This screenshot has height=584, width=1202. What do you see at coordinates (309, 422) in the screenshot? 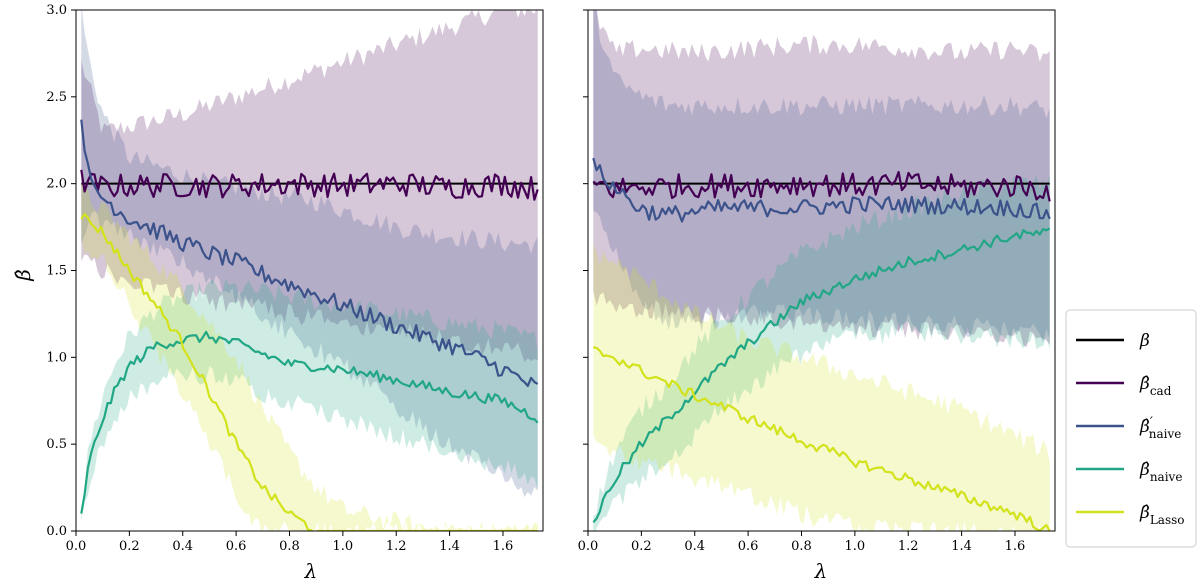
I see `line-naive` at bounding box center [309, 422].